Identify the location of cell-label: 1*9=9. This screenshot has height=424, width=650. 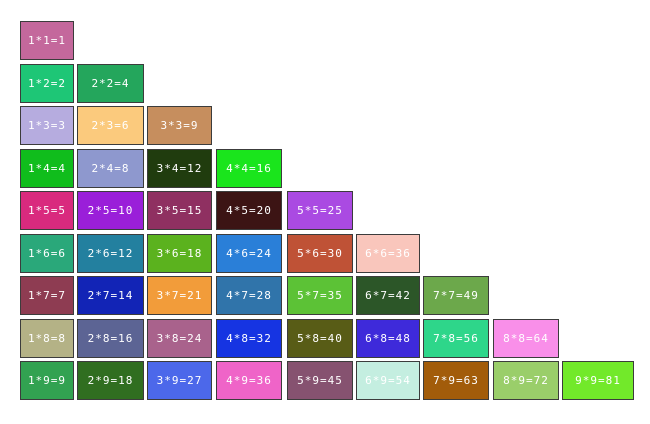
(47, 380).